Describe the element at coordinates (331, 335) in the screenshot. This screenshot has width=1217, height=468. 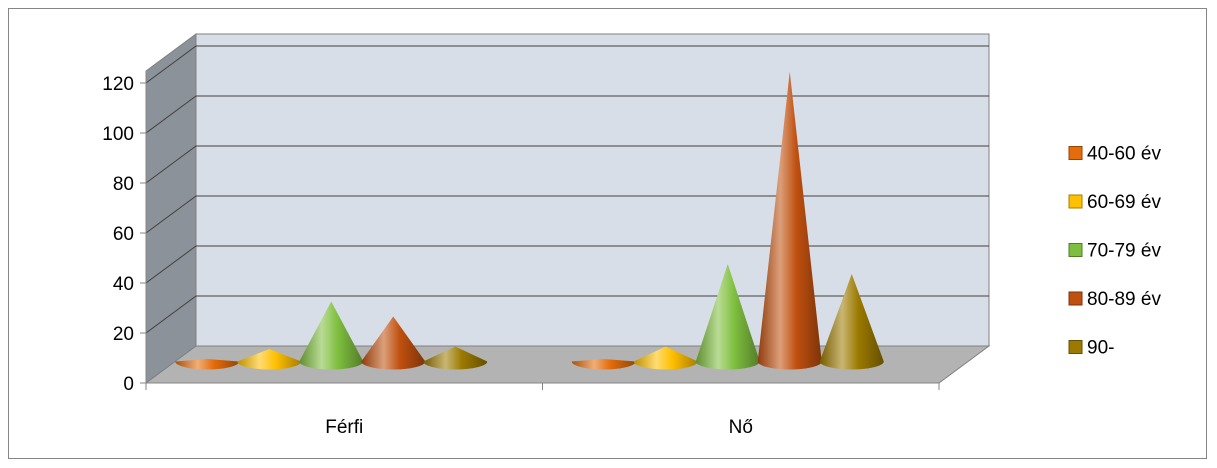
I see `cone-mark: 70-79 év Férfi` at that location.